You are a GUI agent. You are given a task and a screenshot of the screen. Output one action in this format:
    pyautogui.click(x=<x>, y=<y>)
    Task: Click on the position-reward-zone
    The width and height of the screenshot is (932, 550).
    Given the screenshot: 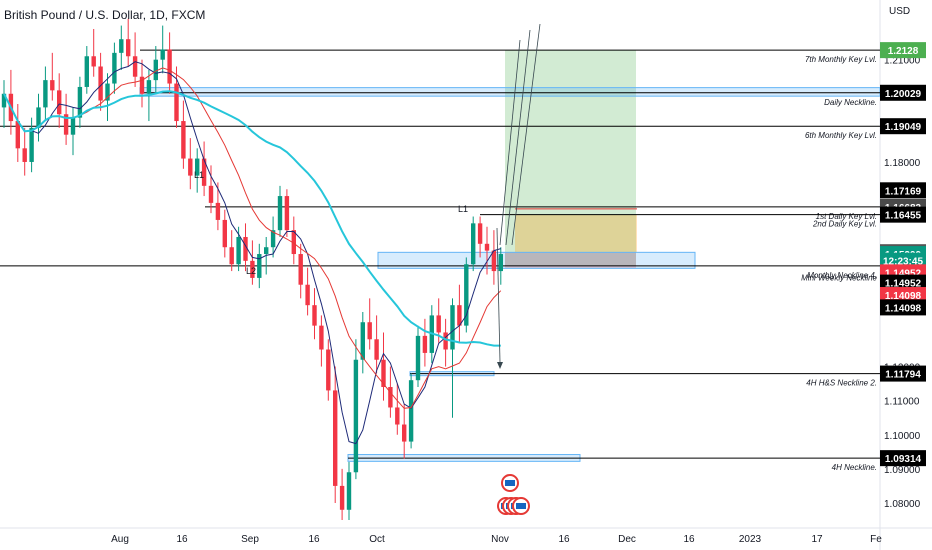 What is the action you would take?
    pyautogui.click(x=576, y=233)
    